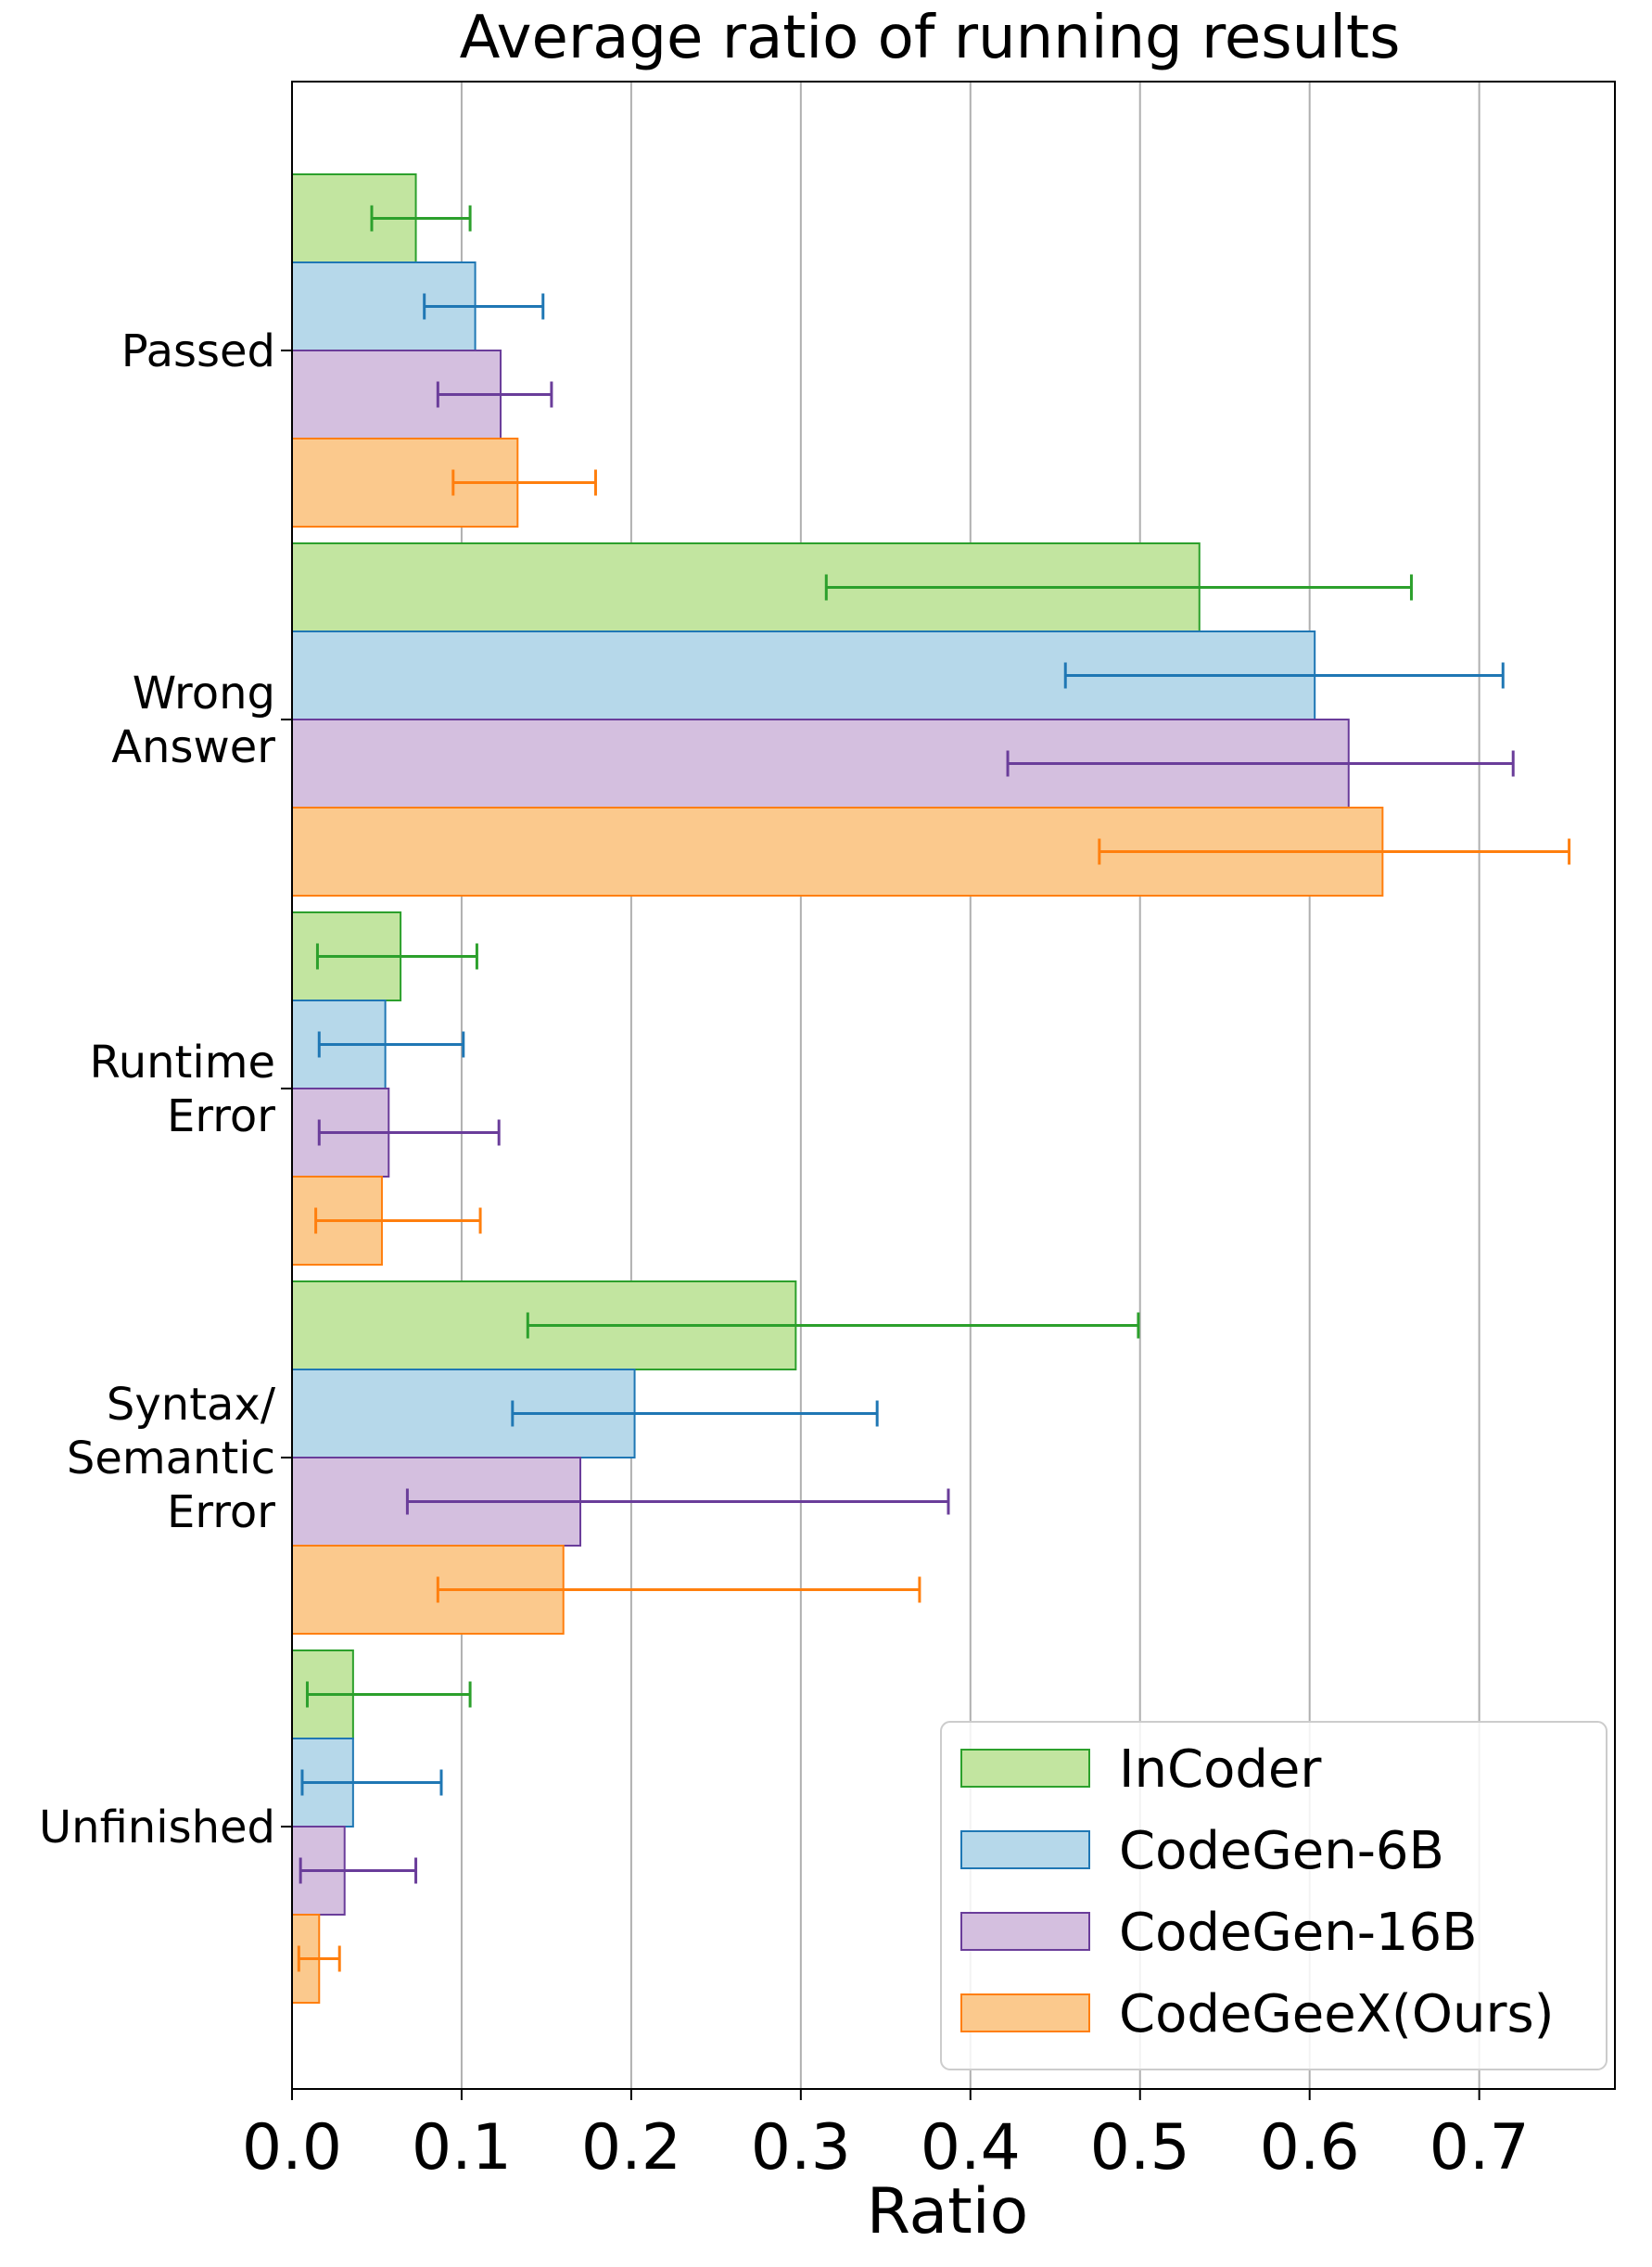 This screenshot has height=2267, width=1652. Describe the element at coordinates (157, 1827) in the screenshot. I see `y-category-label: Unfinished` at that location.